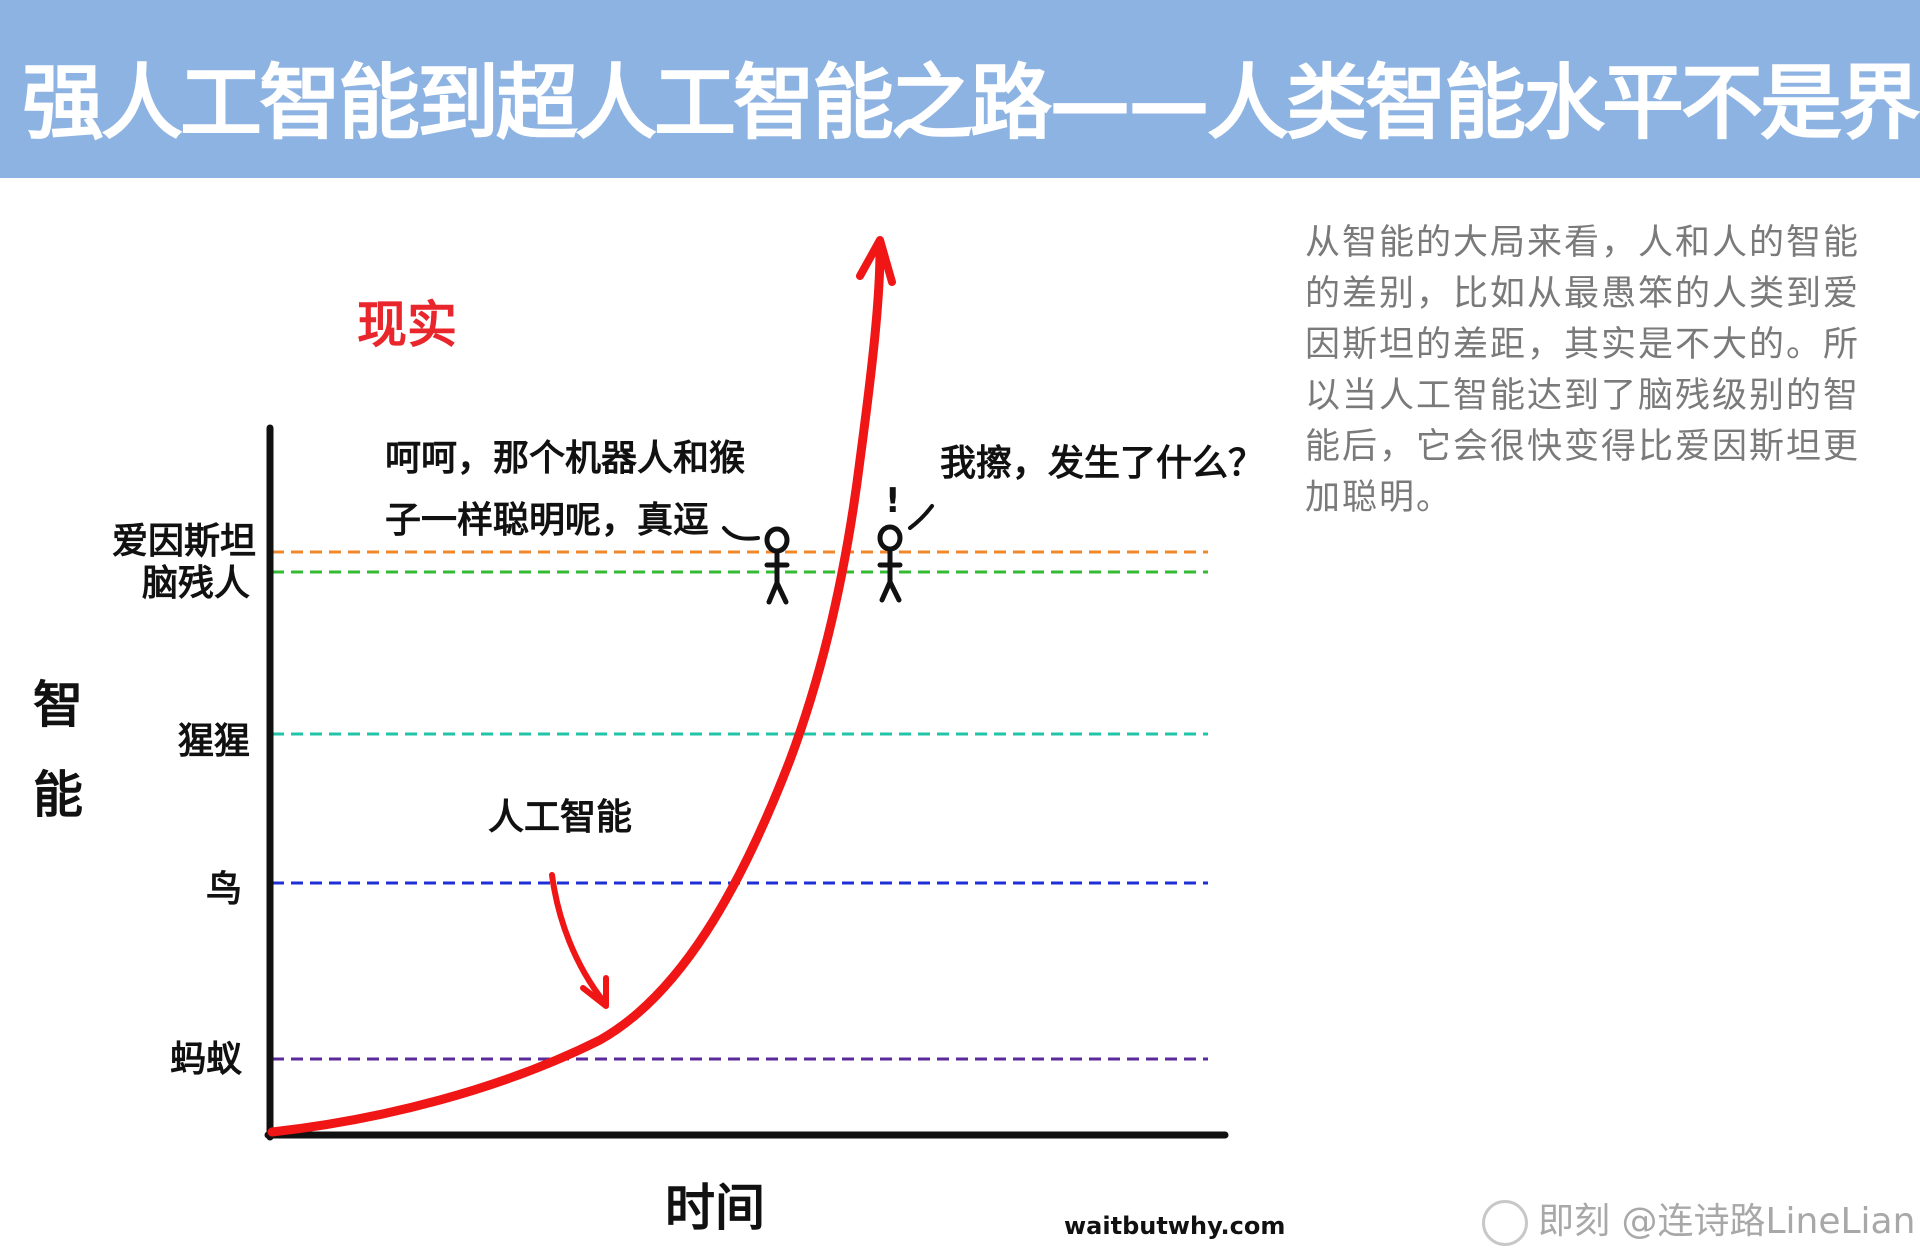 The width and height of the screenshot is (1920, 1255). What do you see at coordinates (893, 501) in the screenshot?
I see `exclaim-mark: !` at bounding box center [893, 501].